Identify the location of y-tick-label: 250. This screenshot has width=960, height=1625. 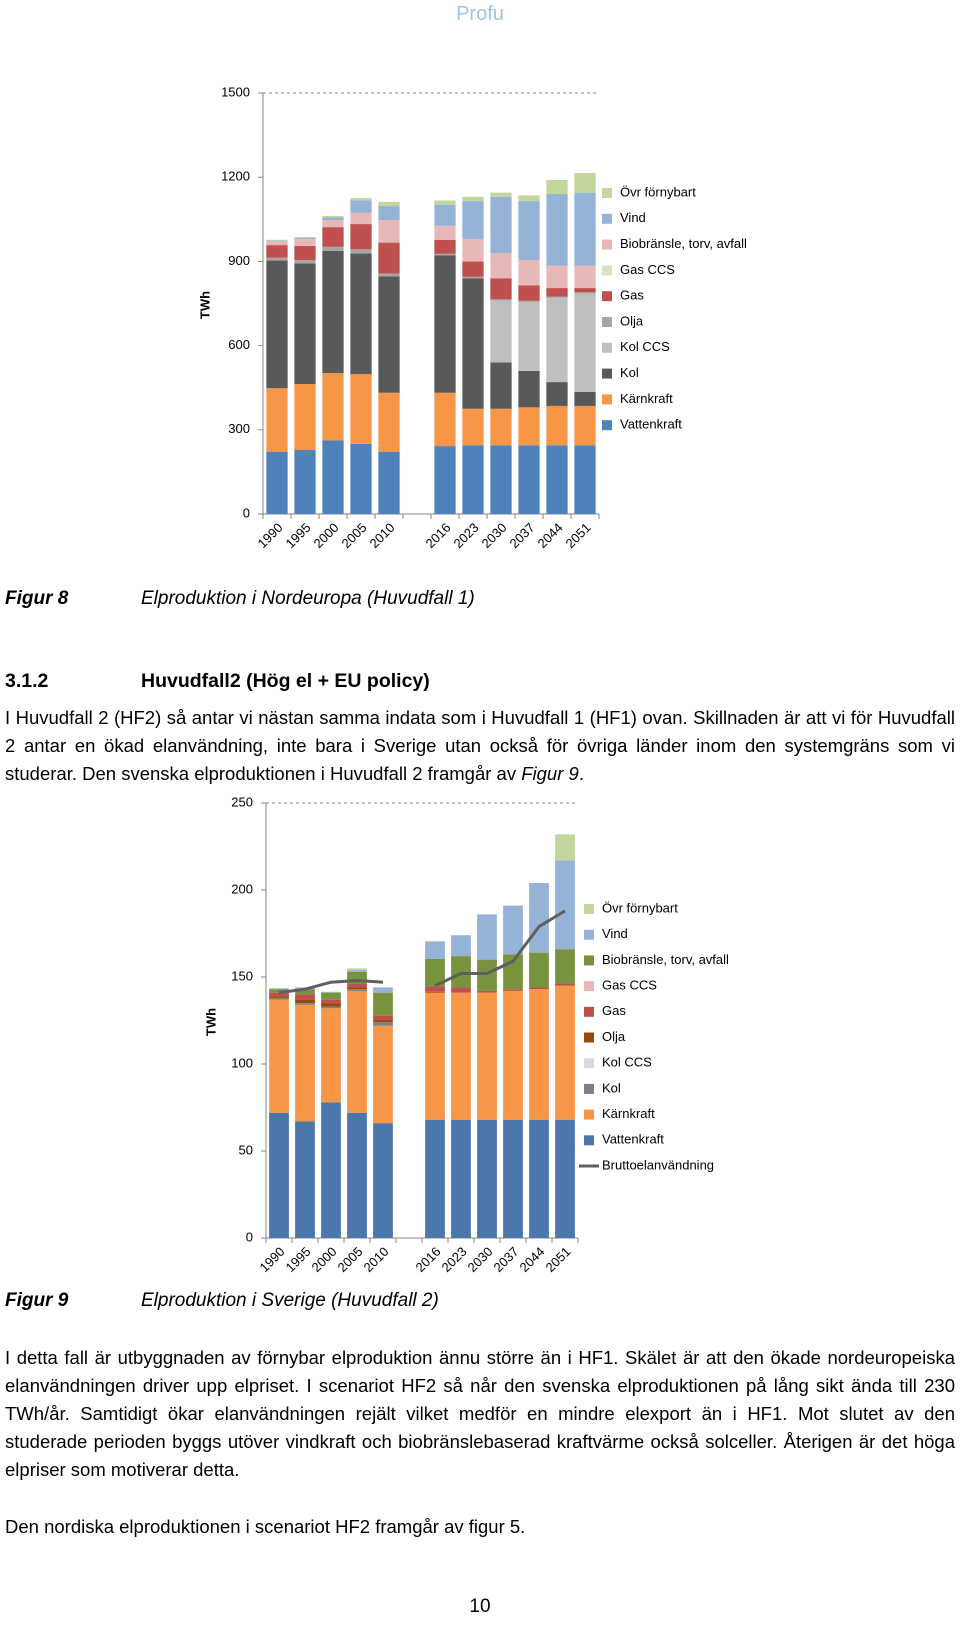
(242, 801).